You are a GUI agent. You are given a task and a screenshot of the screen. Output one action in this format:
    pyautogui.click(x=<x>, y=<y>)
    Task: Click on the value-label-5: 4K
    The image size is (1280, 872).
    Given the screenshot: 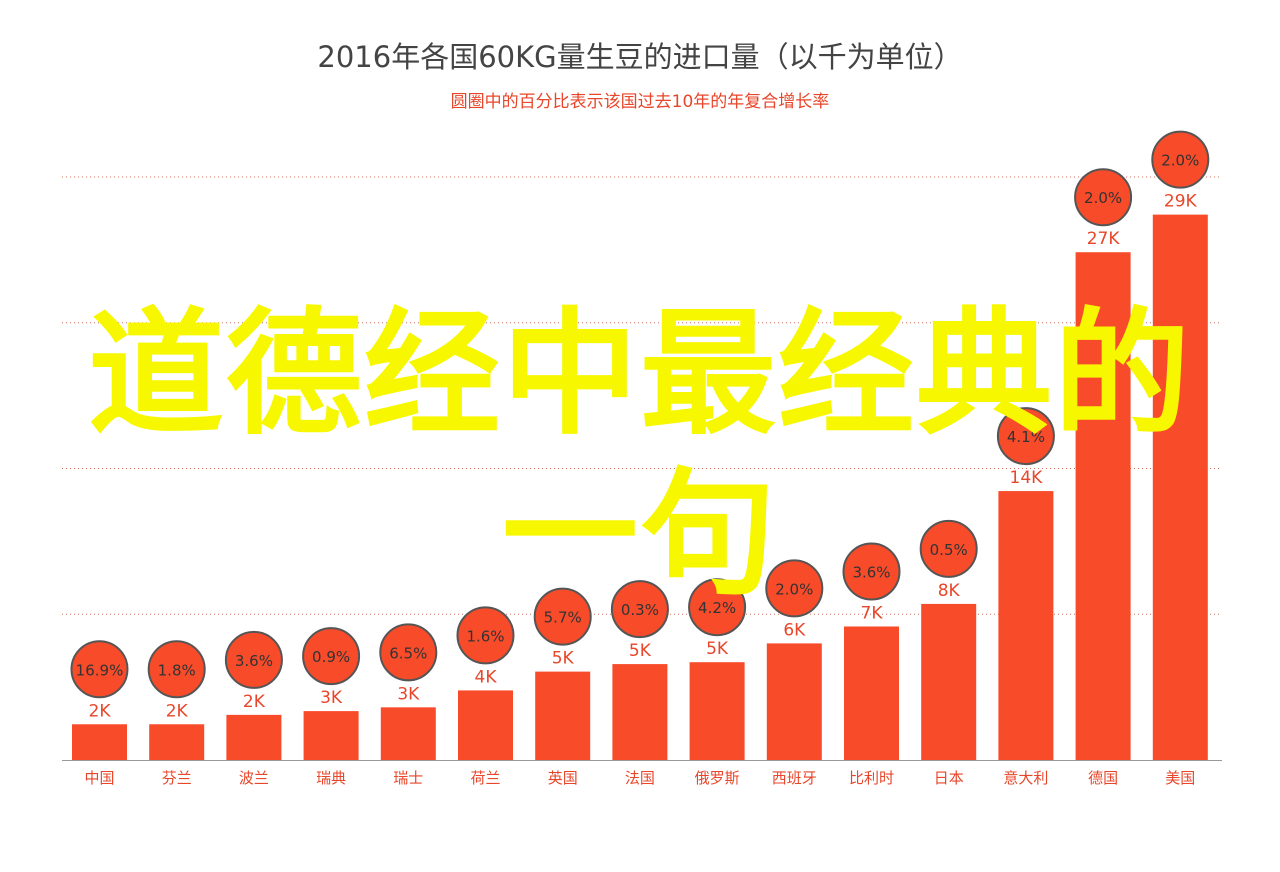 What is the action you would take?
    pyautogui.click(x=486, y=677)
    